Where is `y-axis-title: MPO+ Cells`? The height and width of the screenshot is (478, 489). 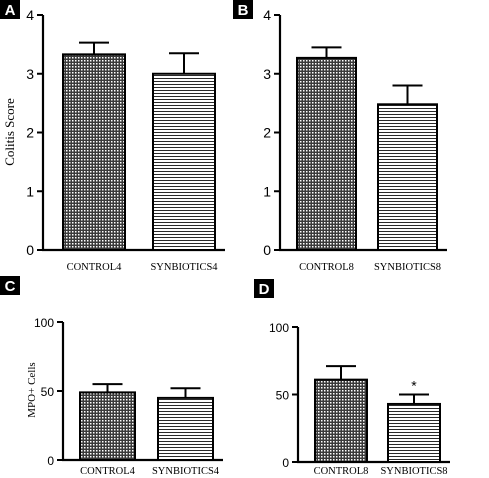 y-axis-title: MPO+ Cells is located at coordinates (32, 389).